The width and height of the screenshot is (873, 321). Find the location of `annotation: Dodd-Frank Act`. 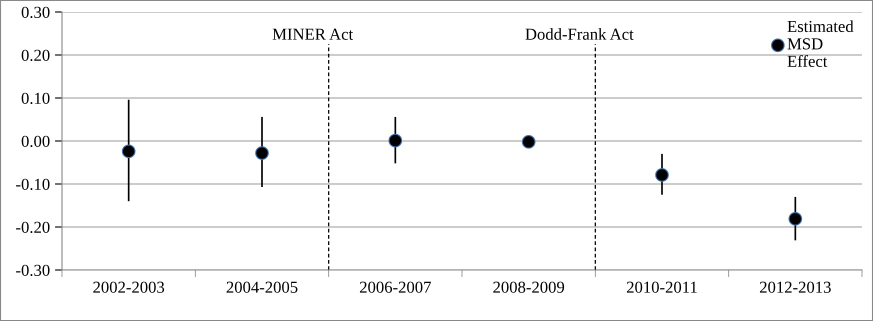

annotation: Dodd-Frank Act is located at coordinates (579, 34).